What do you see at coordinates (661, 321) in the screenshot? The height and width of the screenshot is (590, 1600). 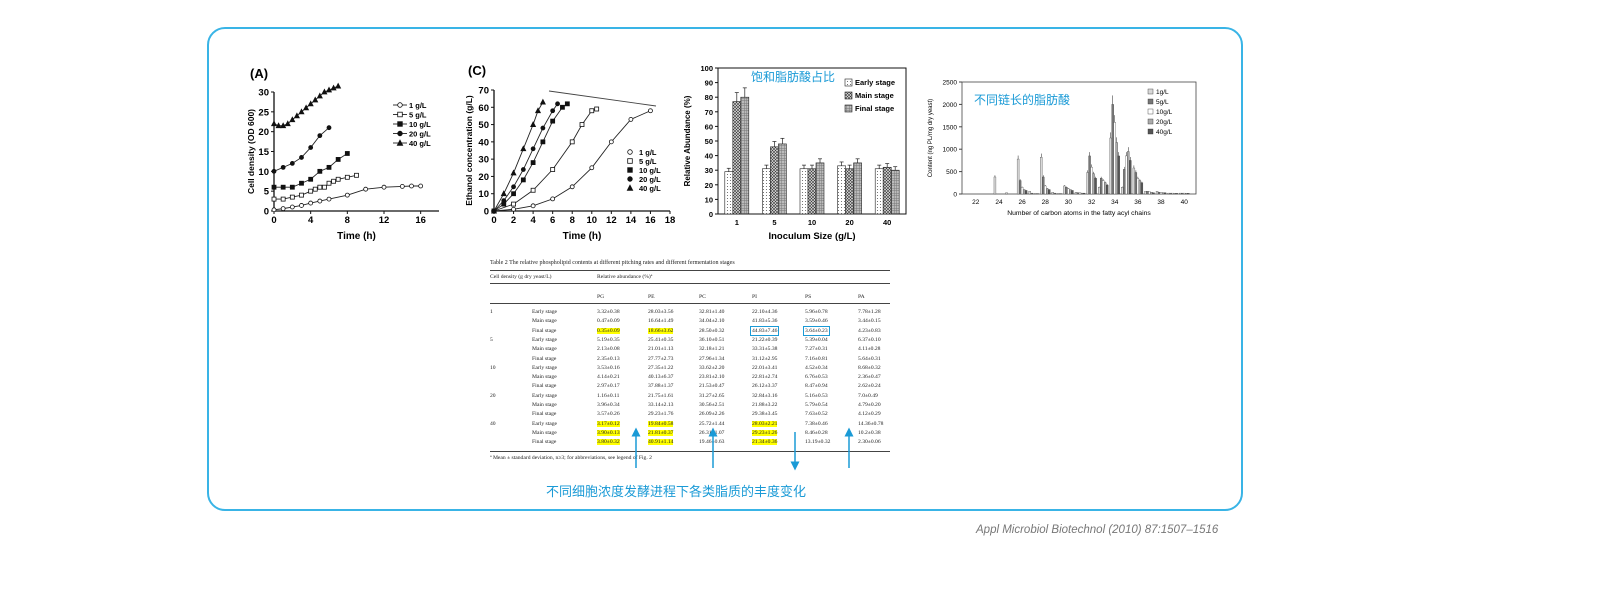 I see `table-cell: 16.64±1.49` at bounding box center [661, 321].